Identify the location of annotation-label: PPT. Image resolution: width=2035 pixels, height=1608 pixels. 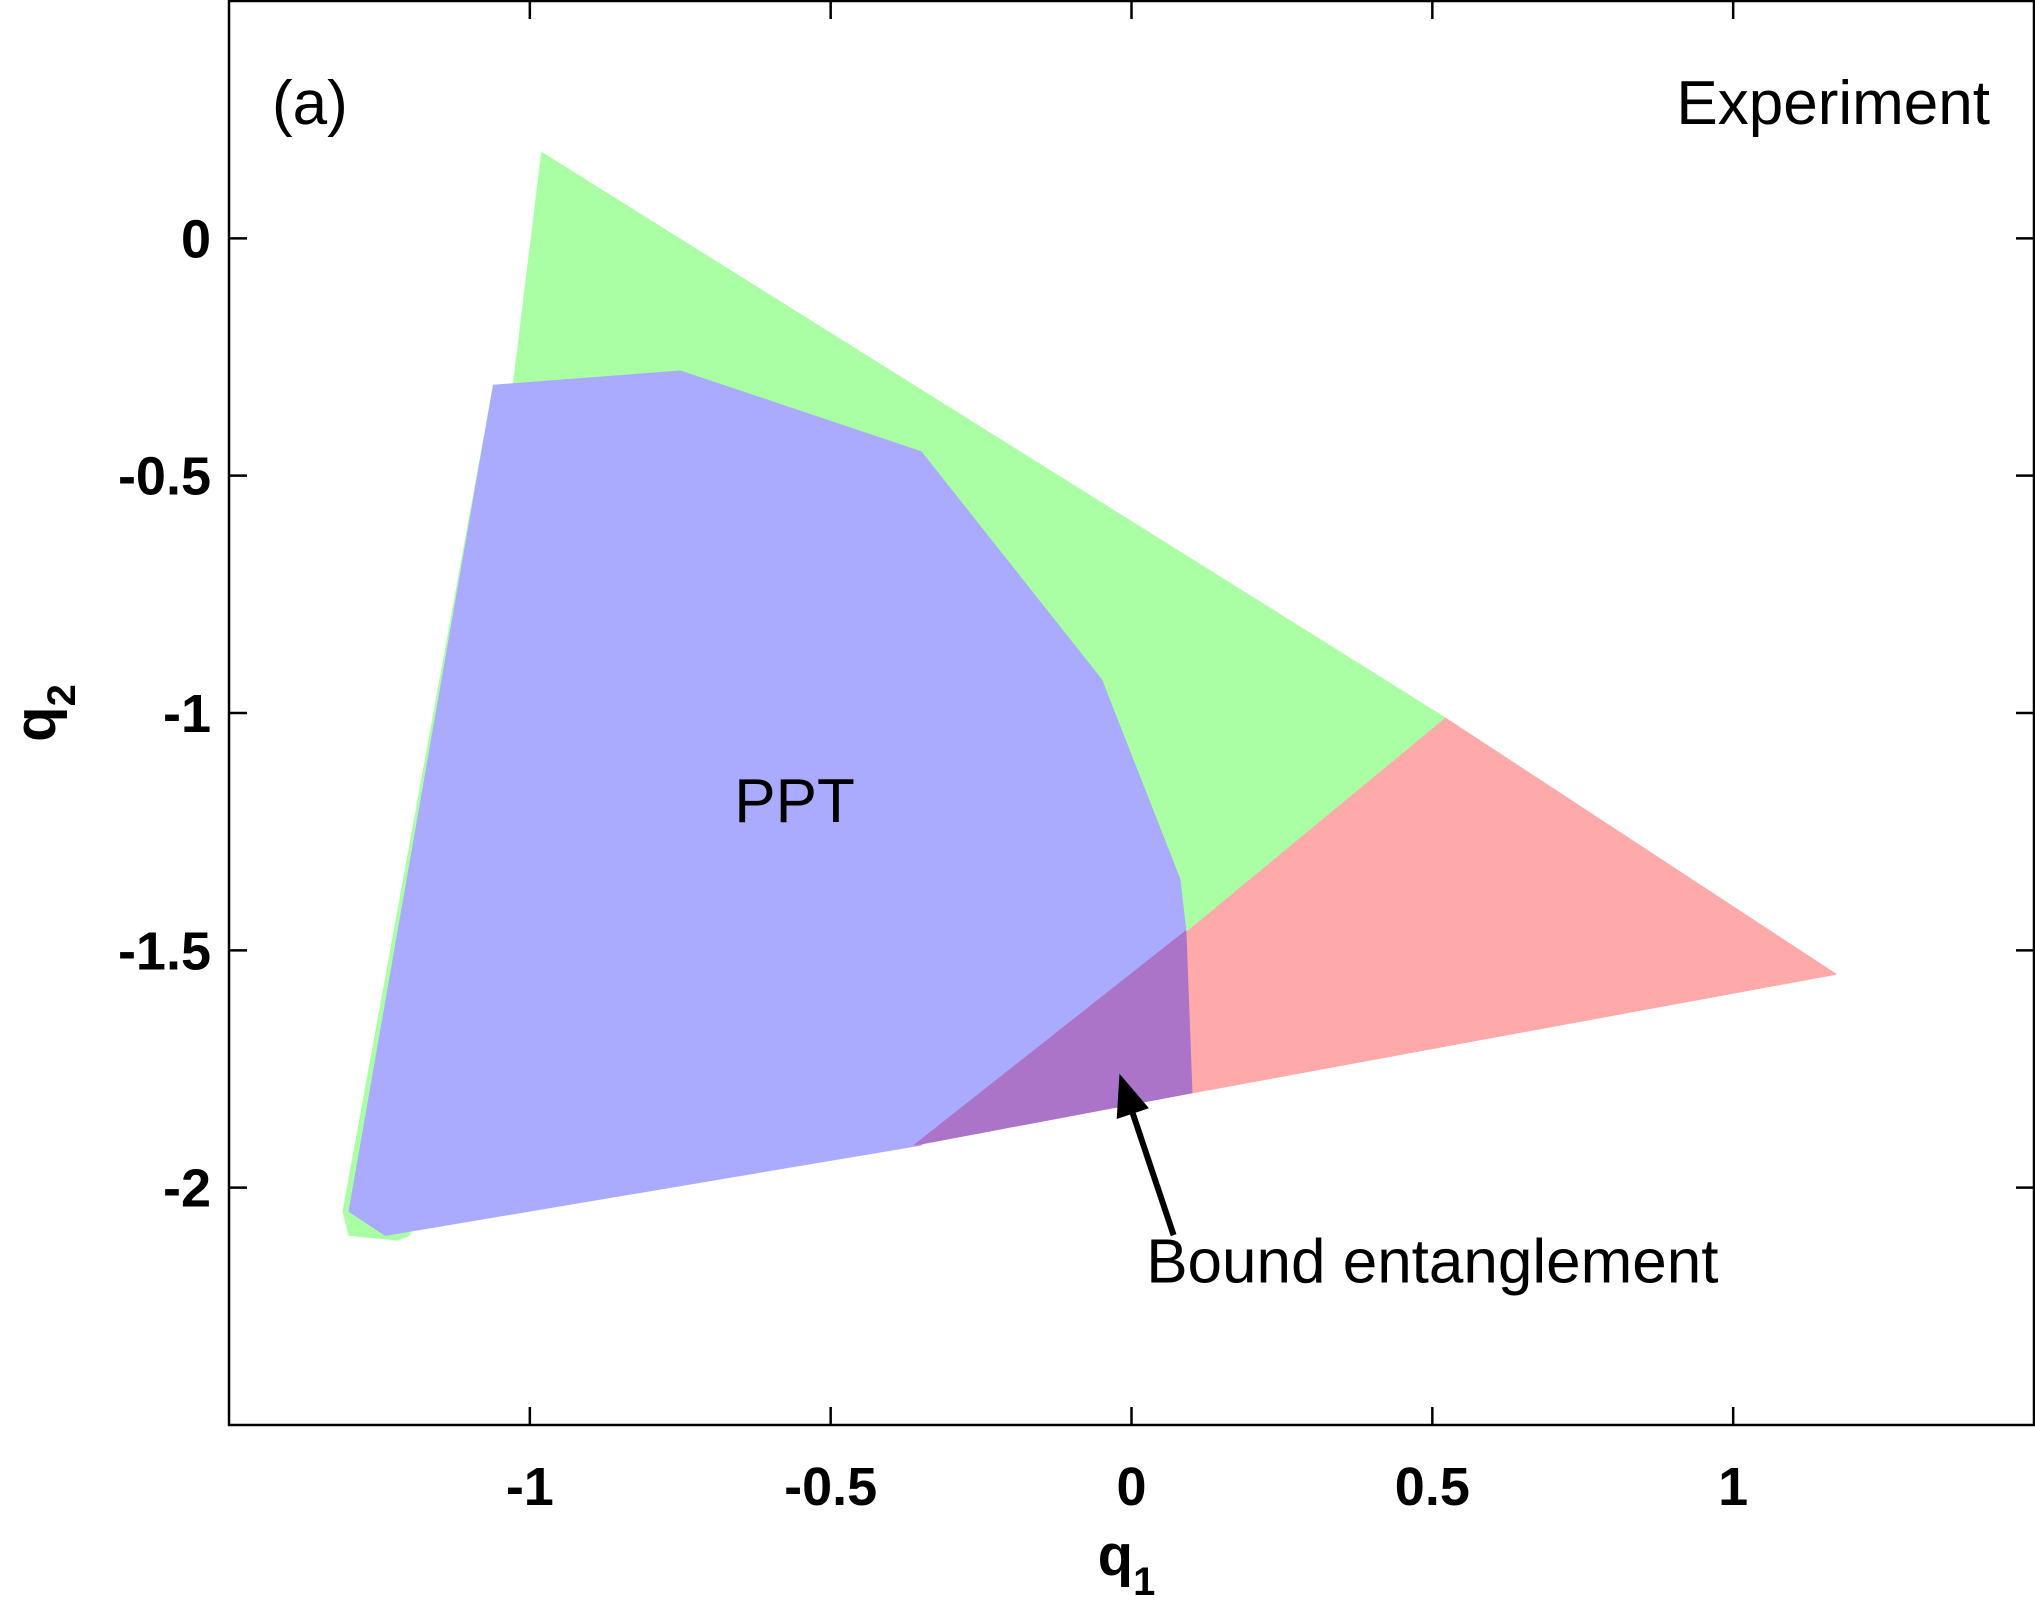
(794, 801).